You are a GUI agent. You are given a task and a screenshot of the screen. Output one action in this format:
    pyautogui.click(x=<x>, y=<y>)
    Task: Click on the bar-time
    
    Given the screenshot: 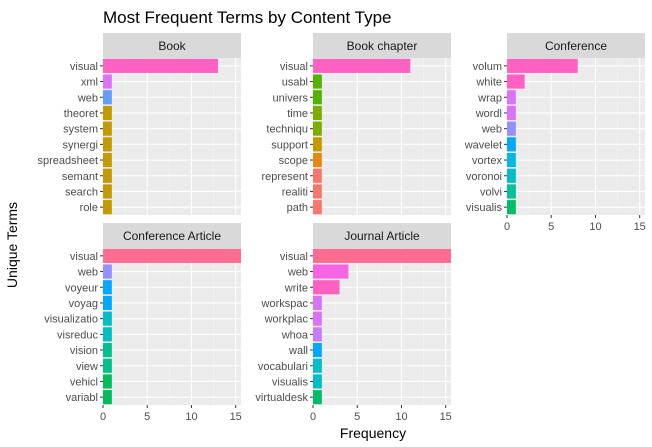 What is the action you would take?
    pyautogui.click(x=317, y=113)
    